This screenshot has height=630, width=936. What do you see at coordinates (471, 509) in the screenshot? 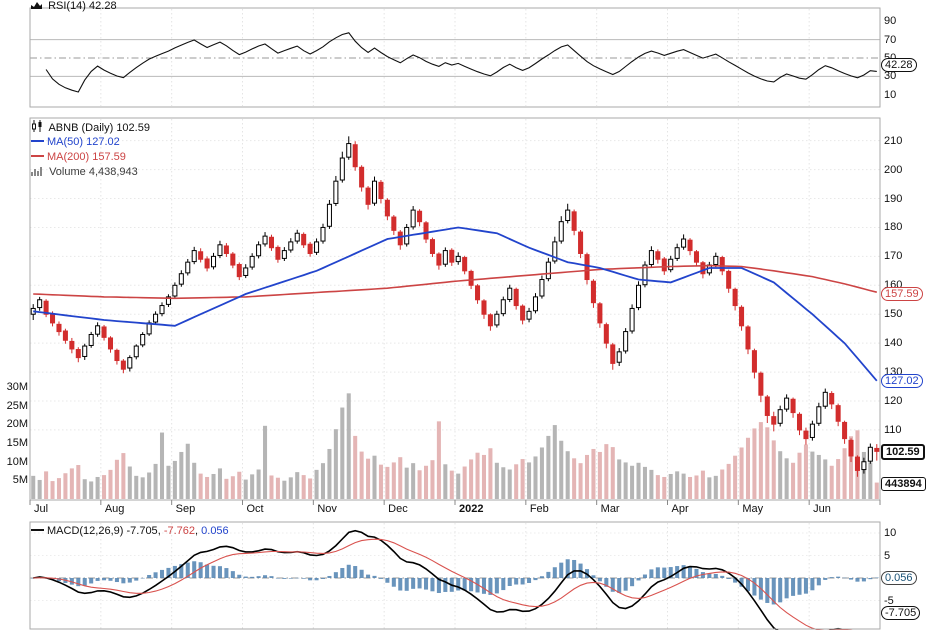
I see `month-label: 2022` at bounding box center [471, 509].